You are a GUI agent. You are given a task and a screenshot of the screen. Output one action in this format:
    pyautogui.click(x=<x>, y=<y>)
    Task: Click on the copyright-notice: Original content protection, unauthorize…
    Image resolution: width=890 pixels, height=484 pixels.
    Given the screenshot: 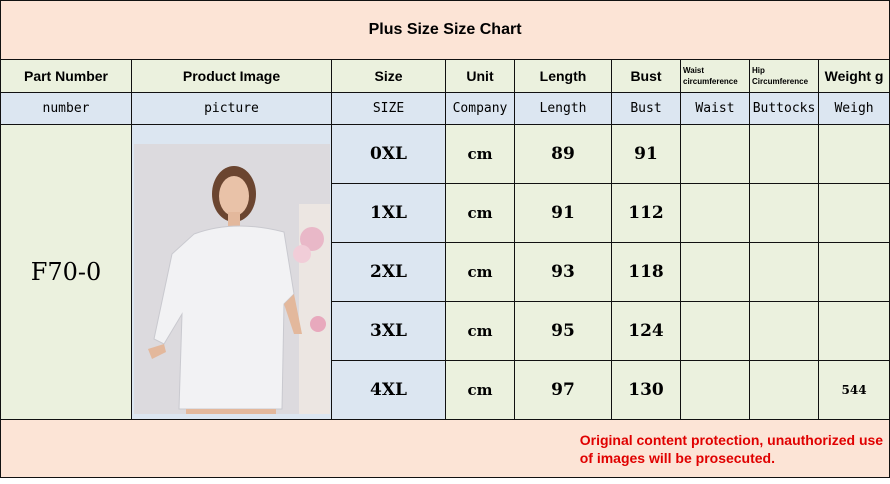 What is the action you would take?
    pyautogui.click(x=445, y=448)
    